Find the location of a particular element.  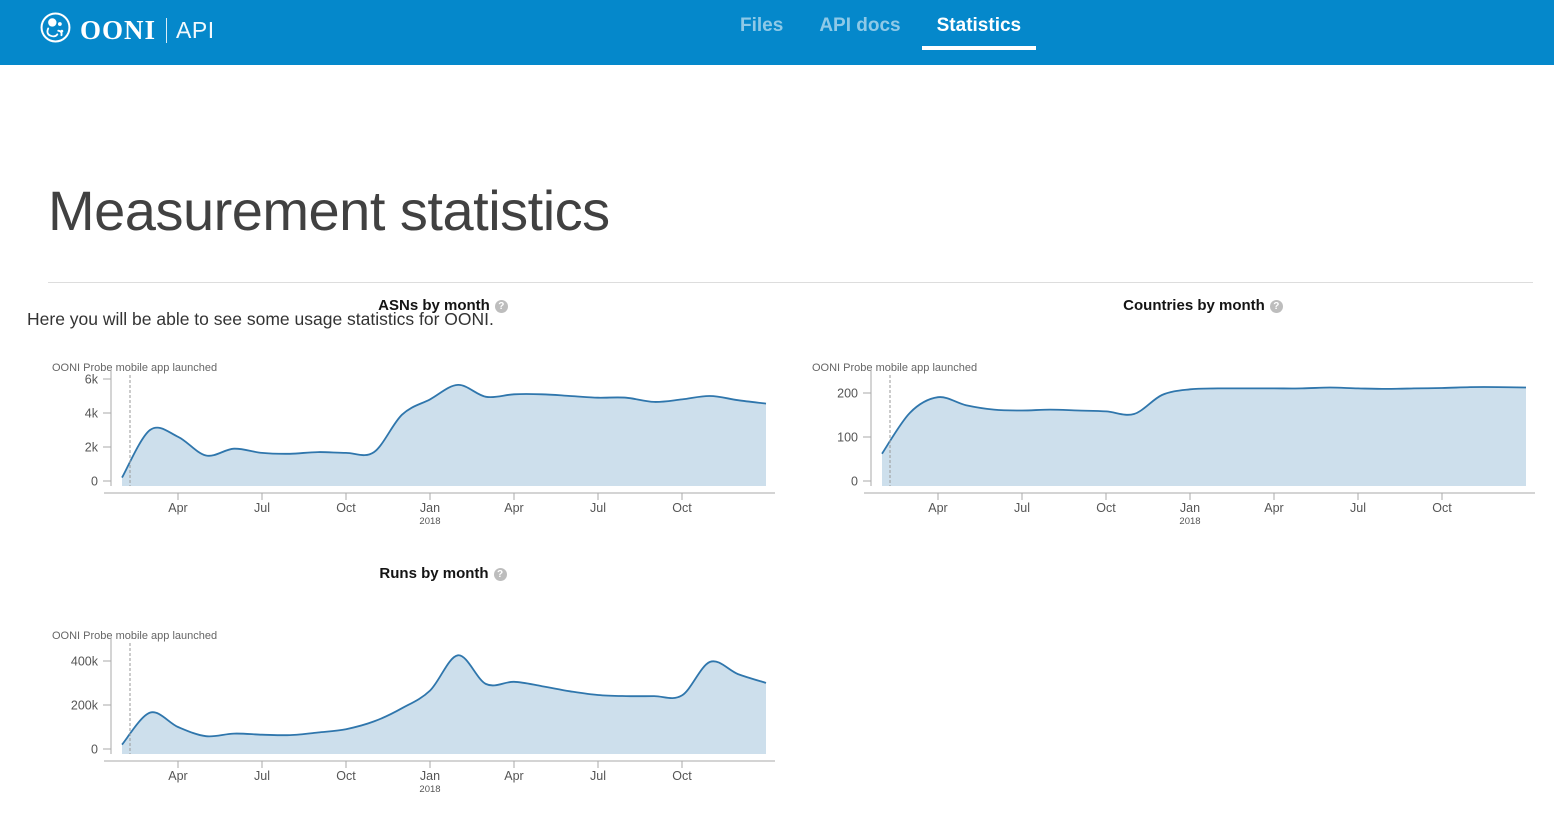

ooni-logo: OONI API is located at coordinates (127, 30).